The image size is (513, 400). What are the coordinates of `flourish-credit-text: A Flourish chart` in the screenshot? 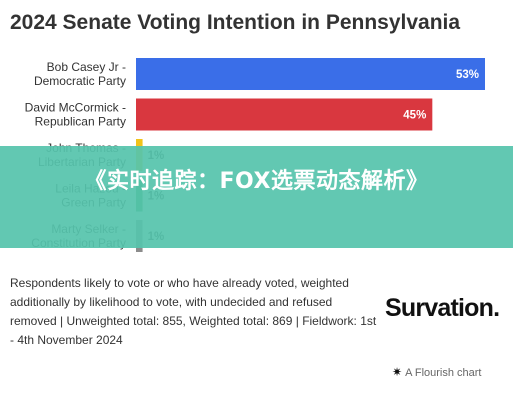 It's located at (443, 373).